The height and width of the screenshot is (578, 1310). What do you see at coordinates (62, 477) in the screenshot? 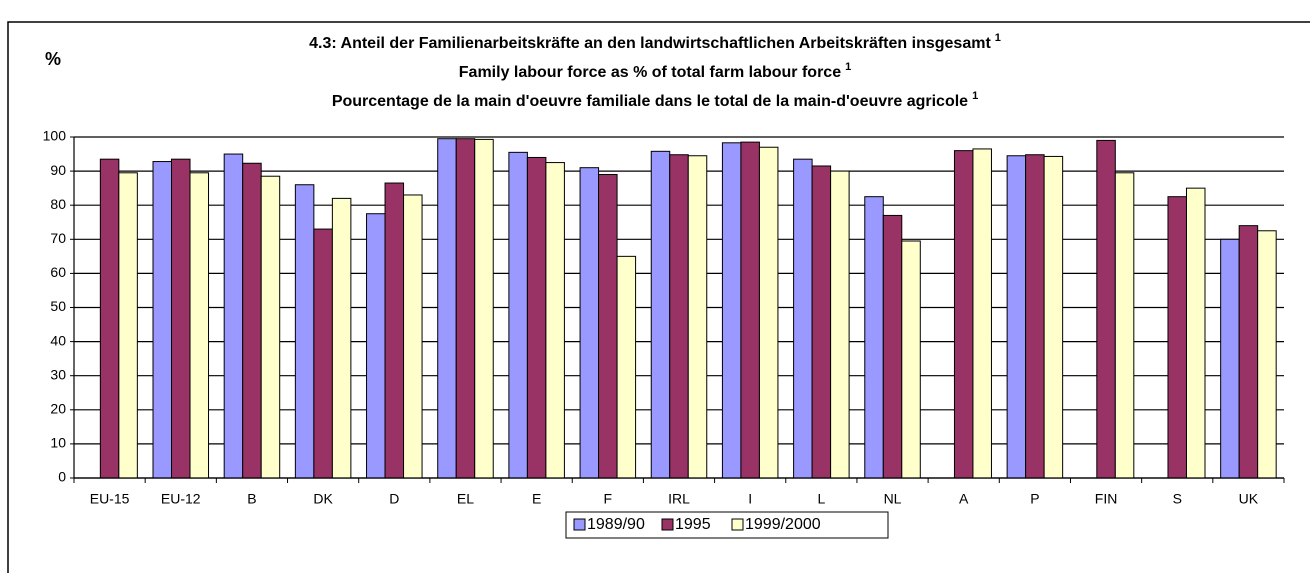
I see `y-tick-label: 0` at bounding box center [62, 477].